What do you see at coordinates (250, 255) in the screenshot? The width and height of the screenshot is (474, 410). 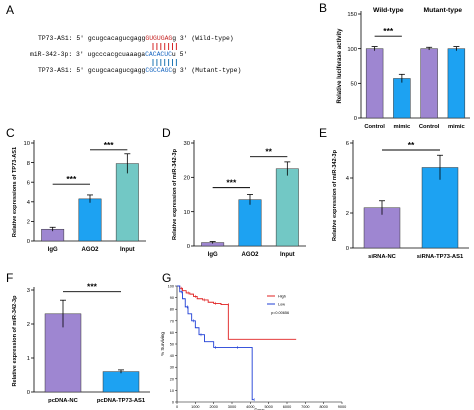 I see `x-tick-label: AGO2` at bounding box center [250, 255].